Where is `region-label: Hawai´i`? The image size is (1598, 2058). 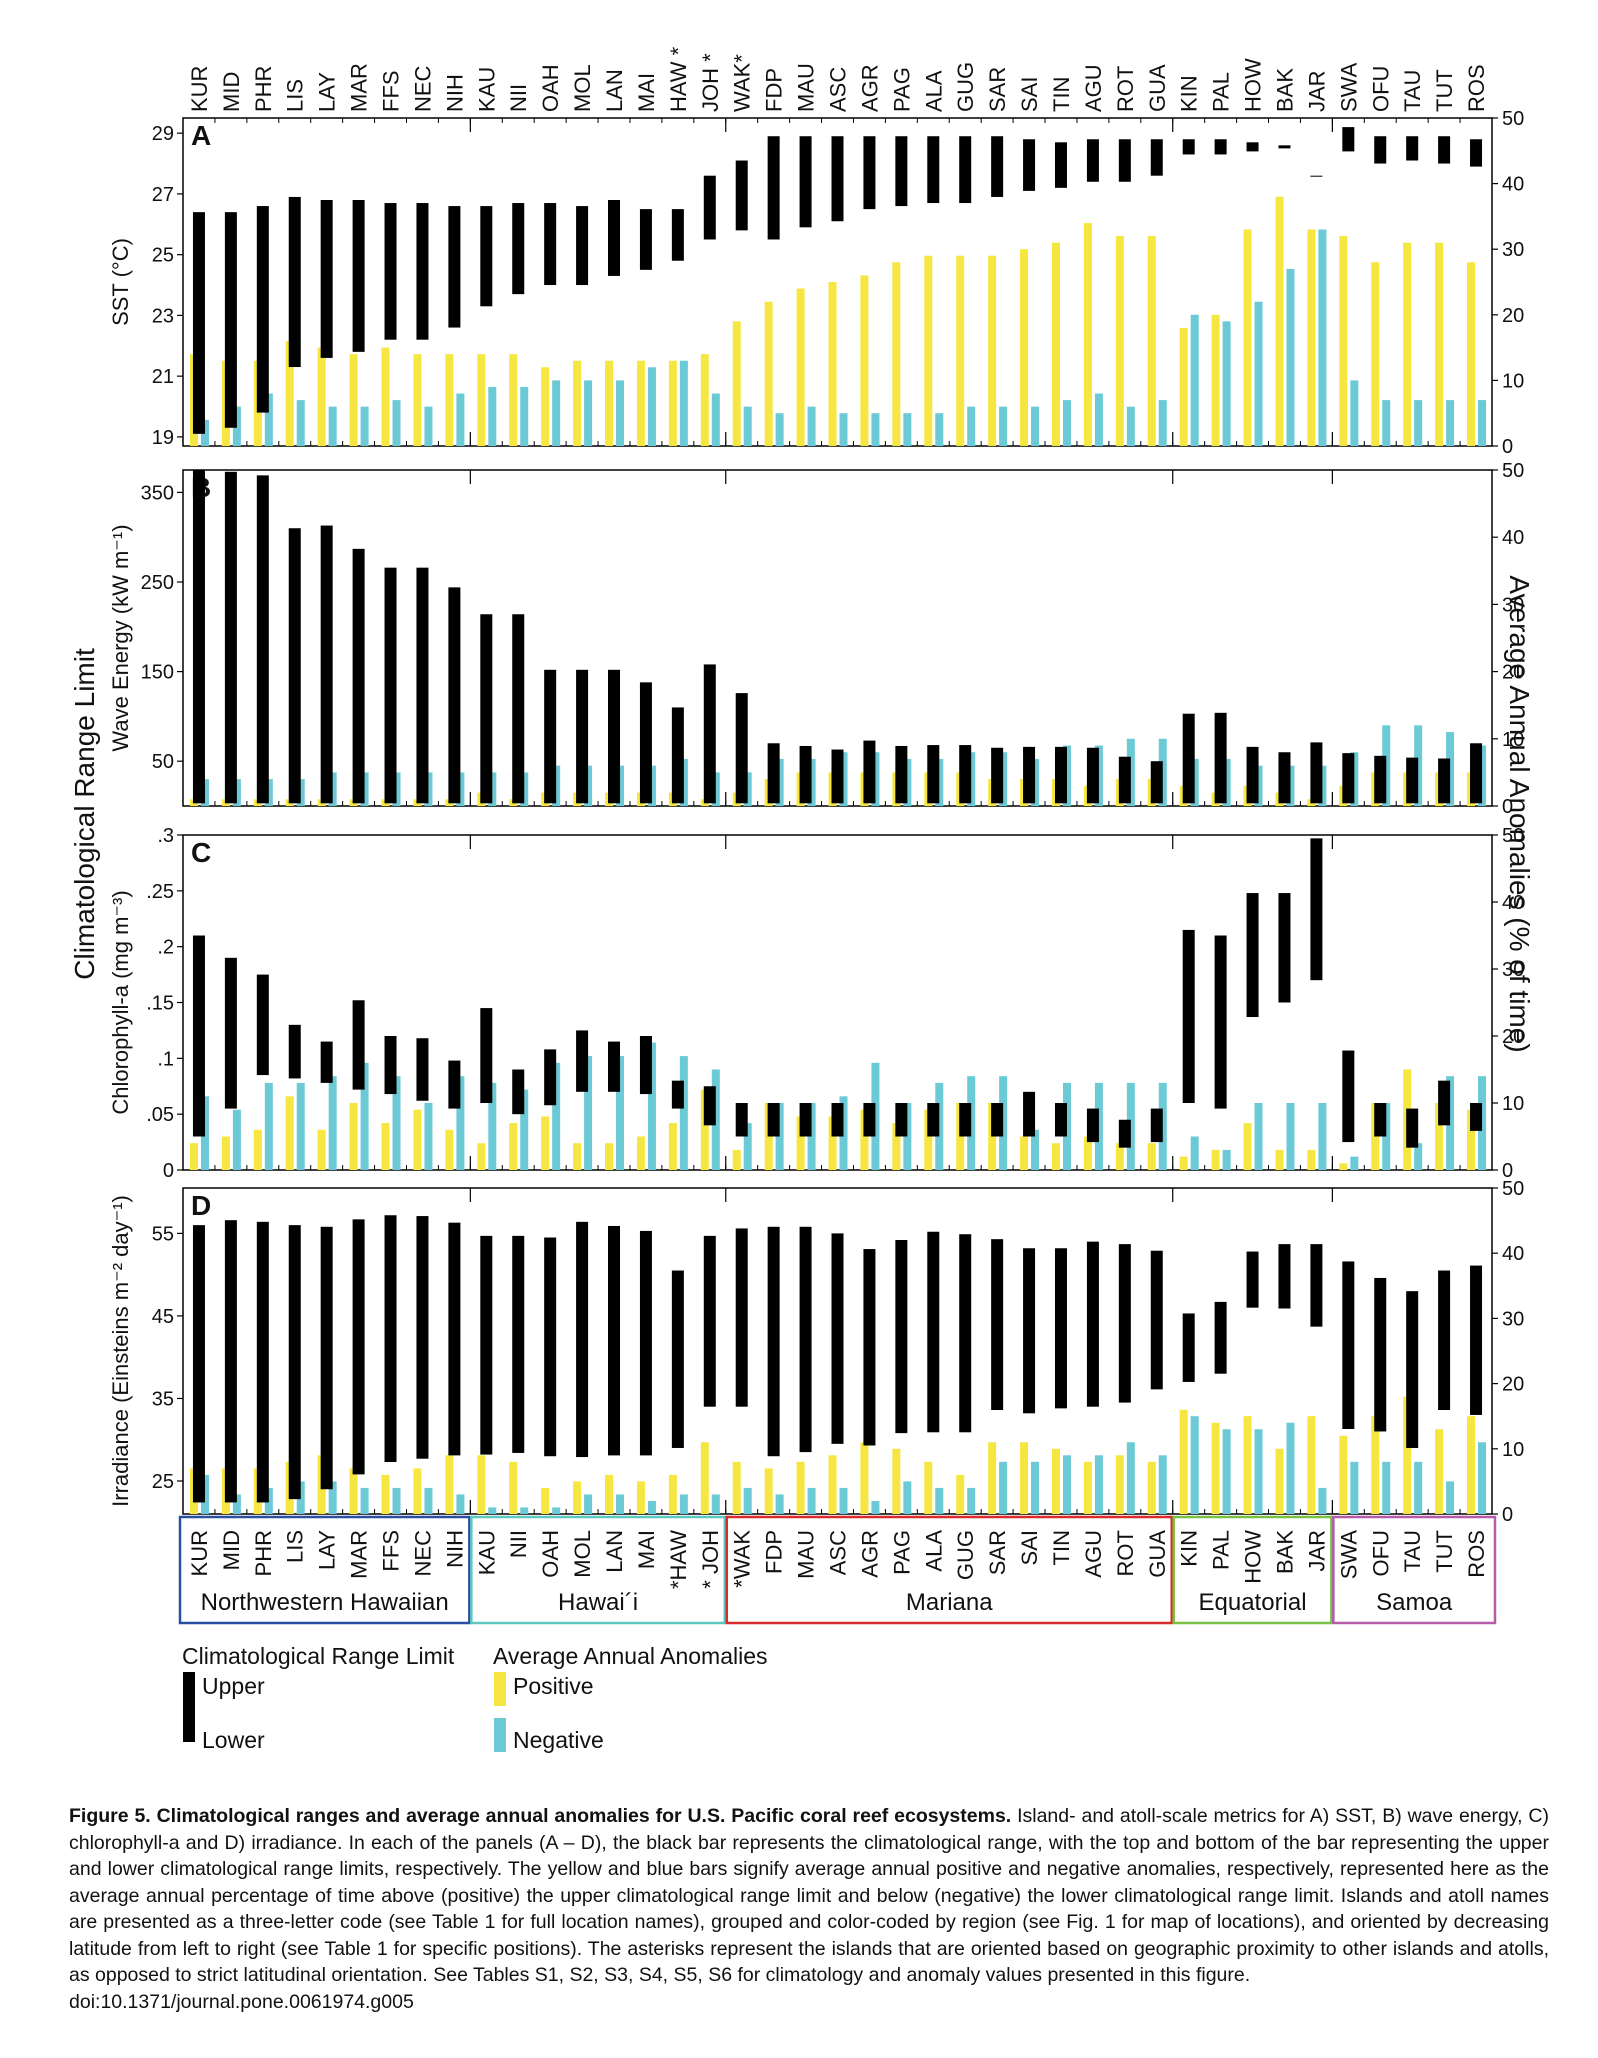 region-label: Hawai´i is located at coordinates (598, 1602).